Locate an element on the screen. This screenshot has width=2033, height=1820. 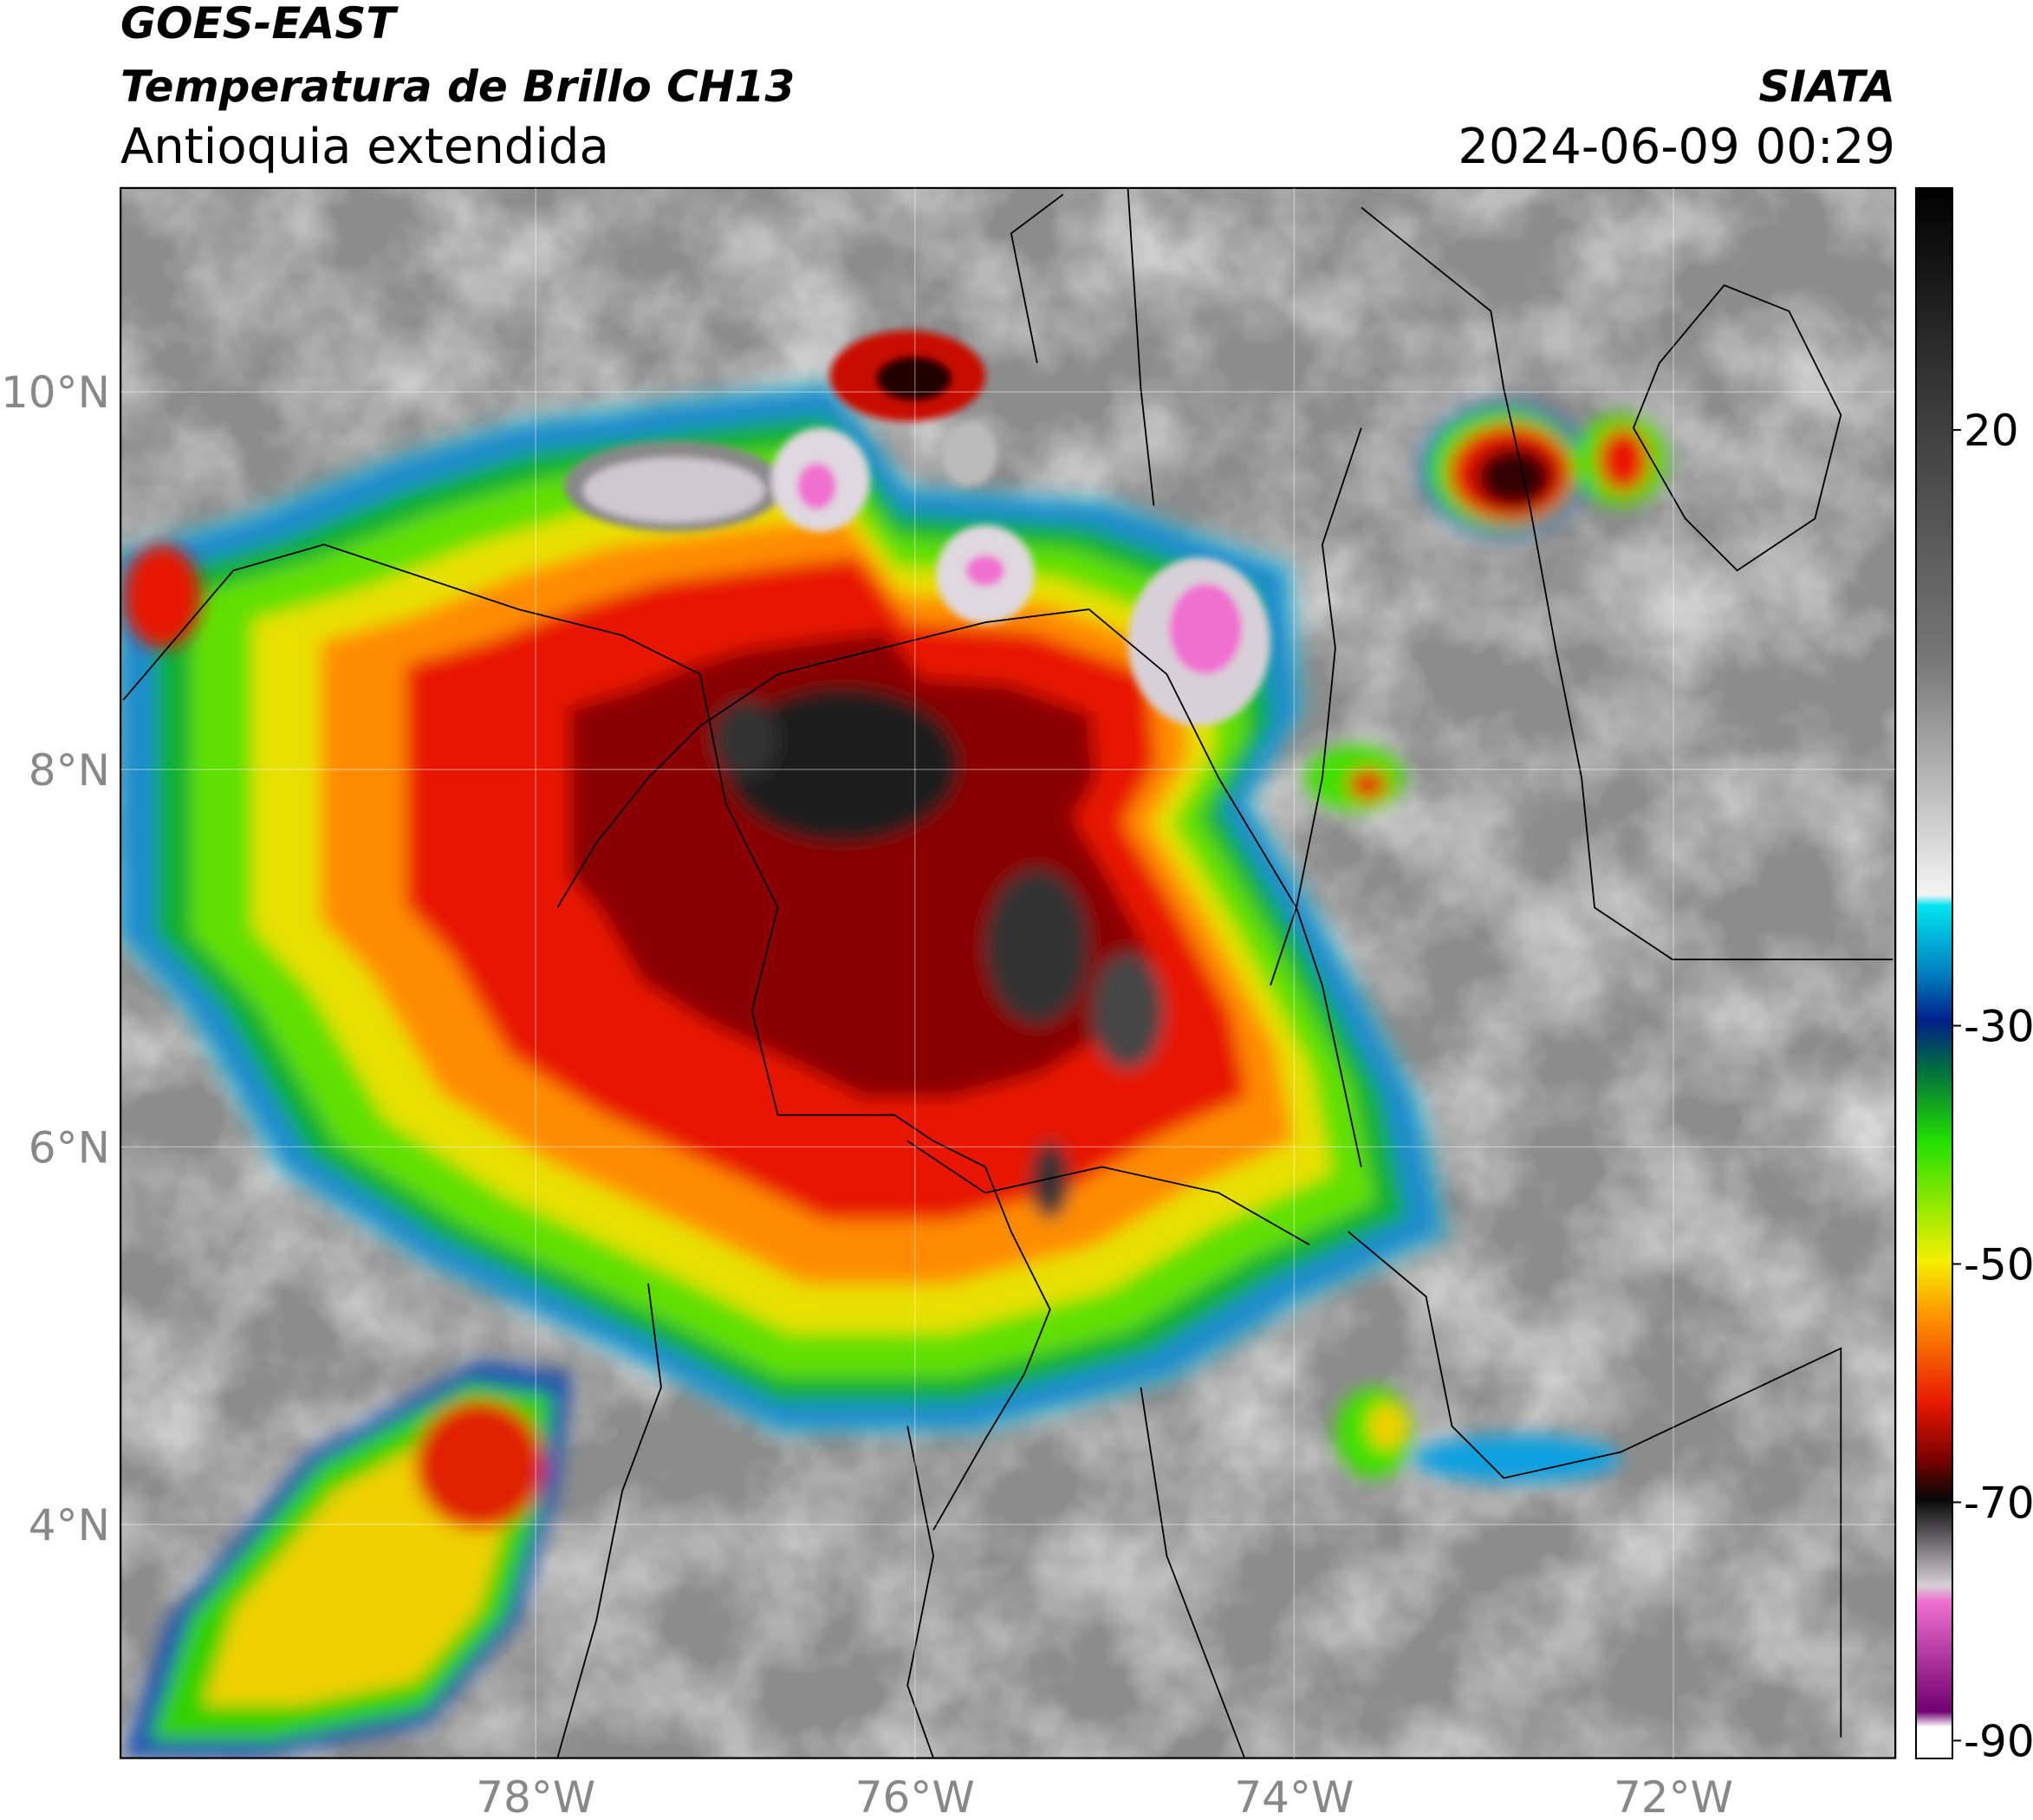
source: SIATA is located at coordinates (1827, 87).